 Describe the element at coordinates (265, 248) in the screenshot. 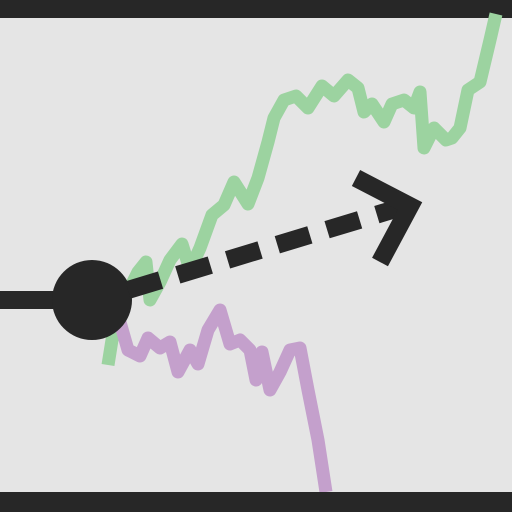

I see `dashed-arrow-shaft` at that location.